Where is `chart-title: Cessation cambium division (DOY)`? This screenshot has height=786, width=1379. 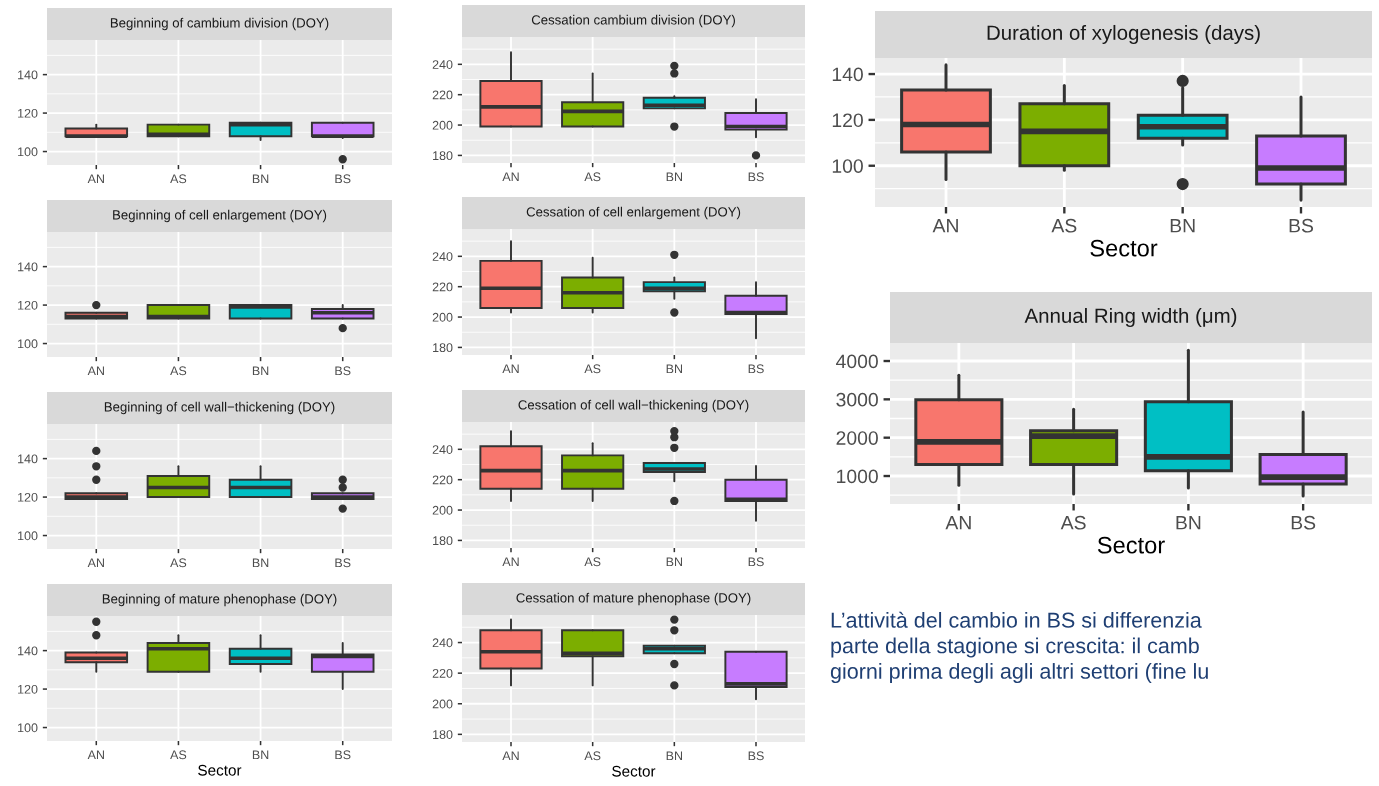 chart-title: Cessation cambium division (DOY) is located at coordinates (633, 21).